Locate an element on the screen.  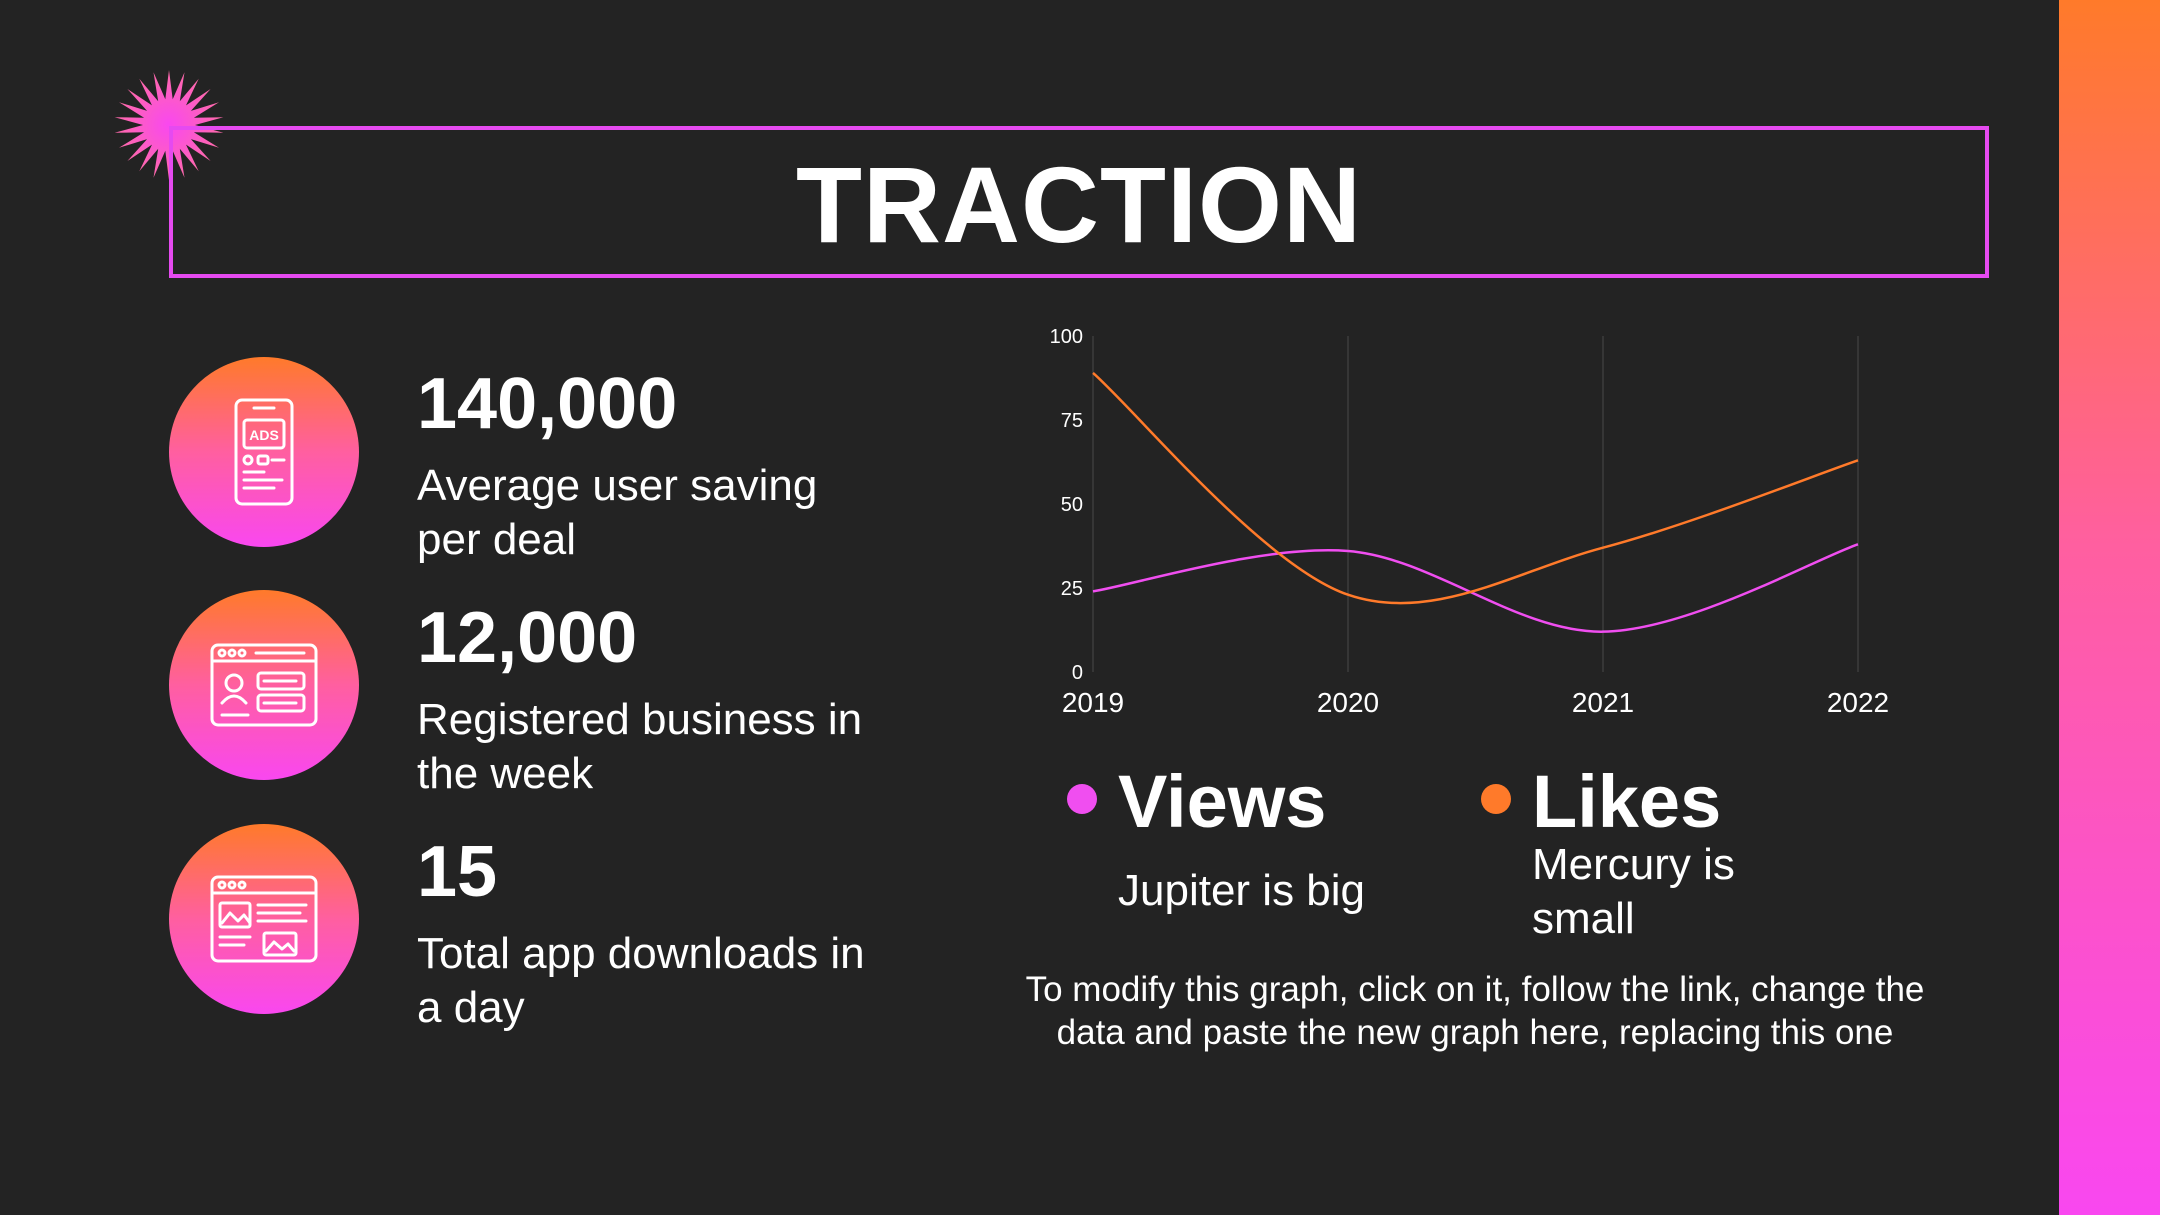
y-tick-label: 100 is located at coordinates (1066, 337).